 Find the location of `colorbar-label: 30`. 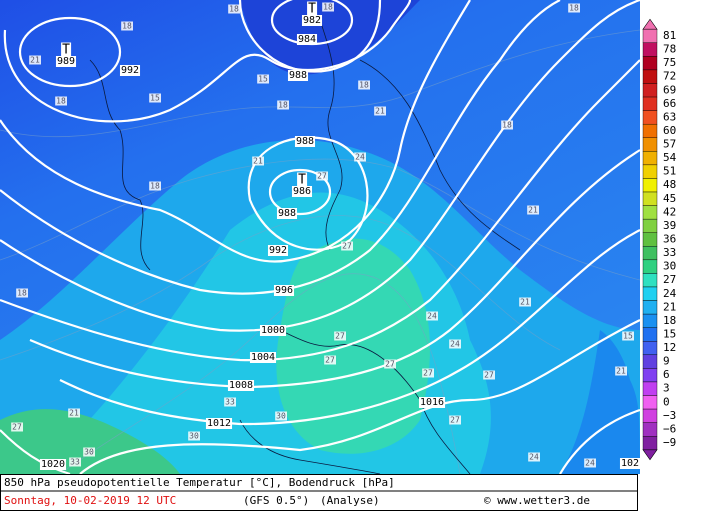

colorbar-label: 30 is located at coordinates (669, 266).